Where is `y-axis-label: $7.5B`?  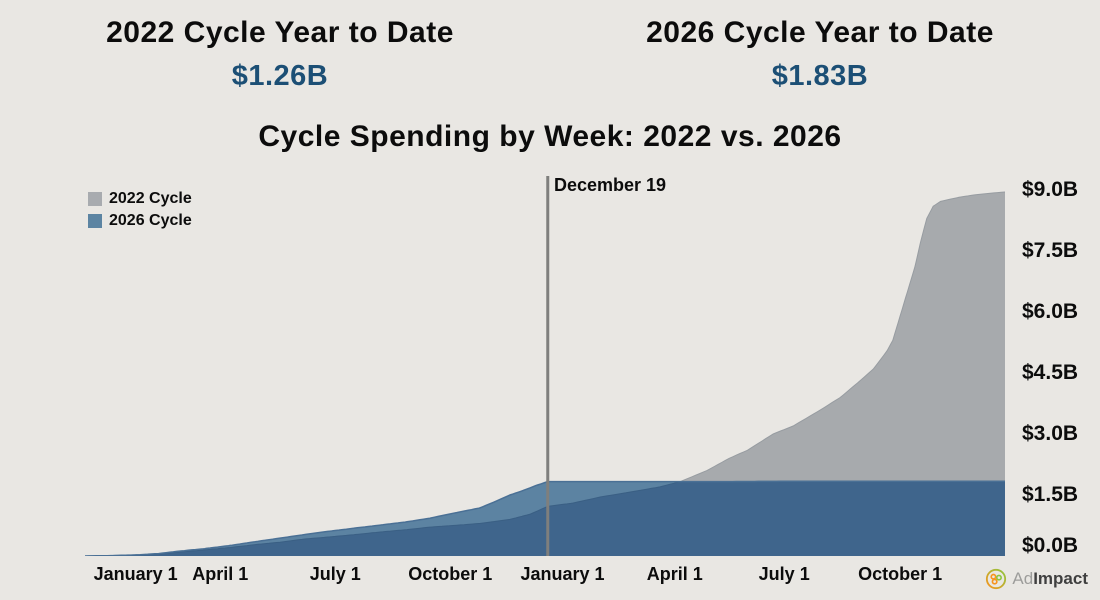 y-axis-label: $7.5B is located at coordinates (1050, 250).